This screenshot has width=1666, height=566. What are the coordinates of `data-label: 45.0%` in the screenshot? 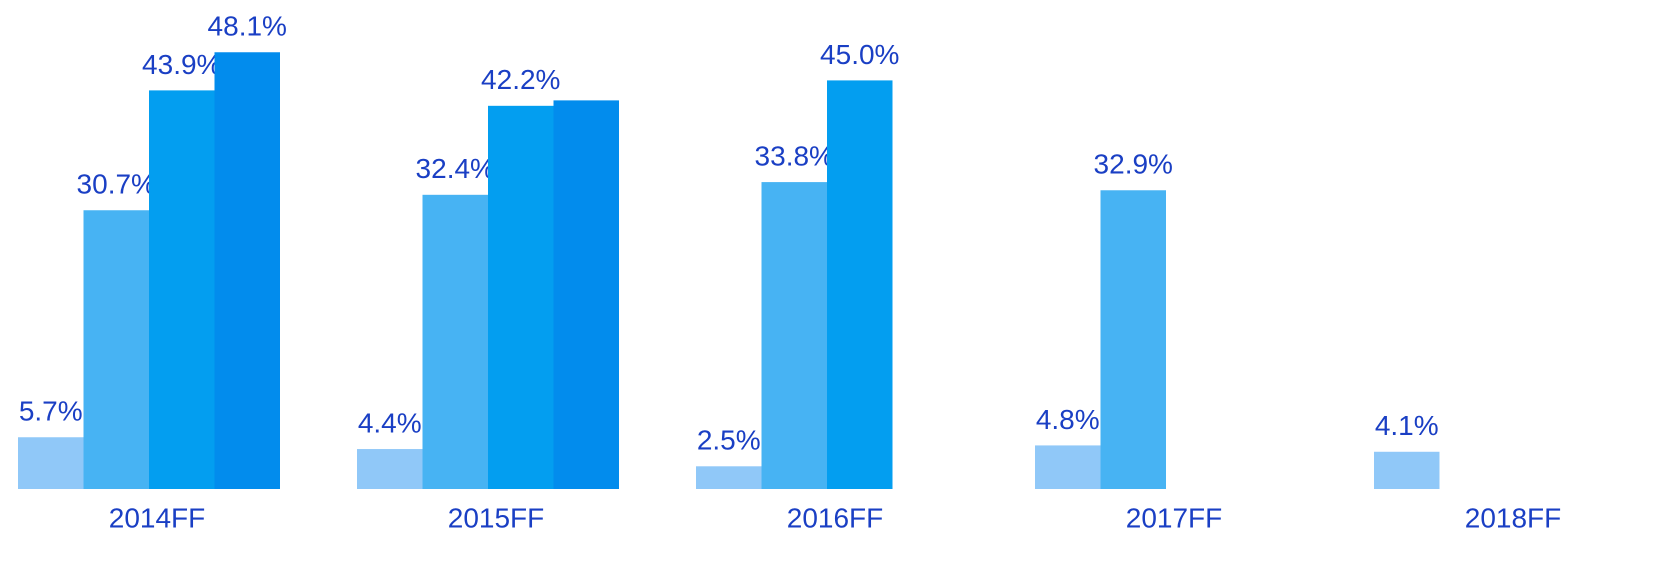 It's located at (859, 54).